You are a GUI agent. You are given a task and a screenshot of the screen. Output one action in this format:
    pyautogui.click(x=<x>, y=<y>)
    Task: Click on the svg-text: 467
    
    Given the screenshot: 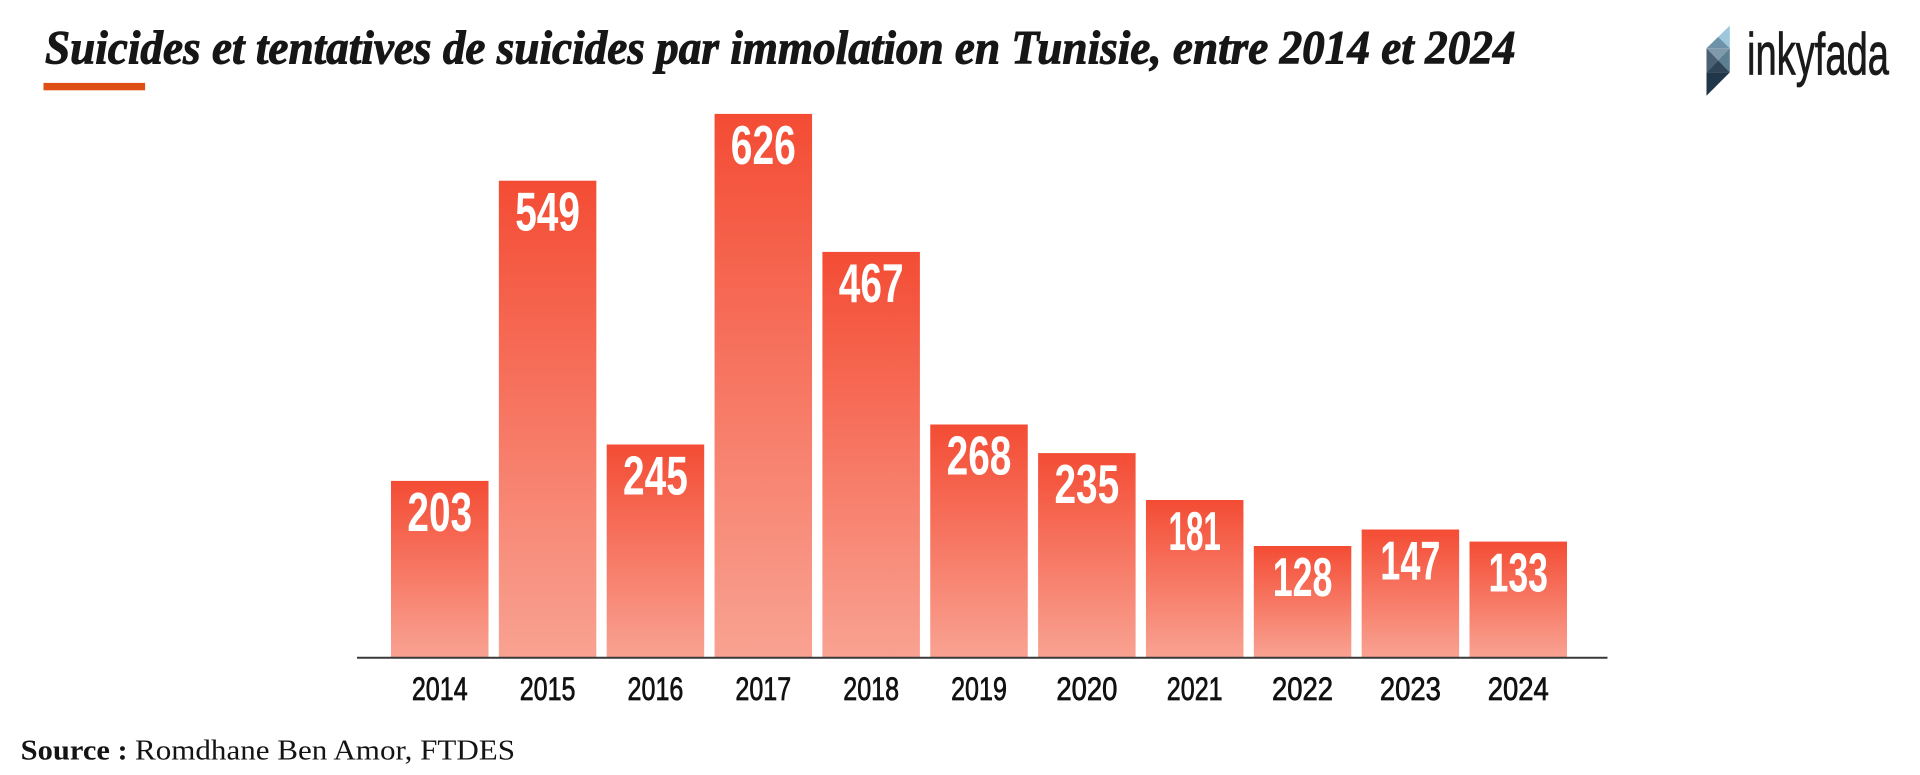 What is the action you would take?
    pyautogui.click(x=871, y=283)
    